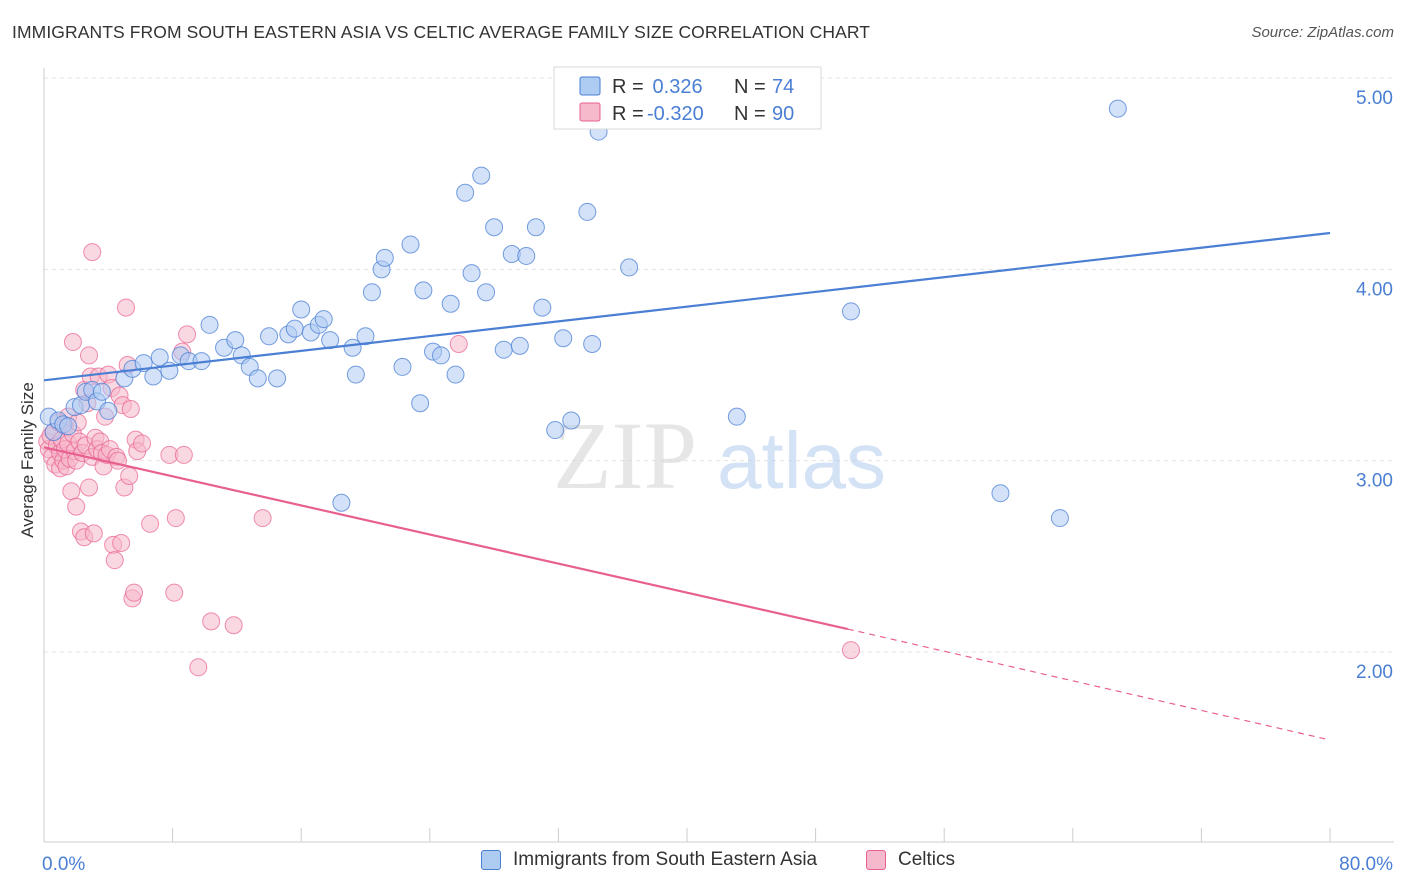 Image resolution: width=1406 pixels, height=892 pixels. Describe the element at coordinates (1374, 385) in the screenshot. I see `y-tick-labels: 2.00 3.00 4.00 5.00` at that location.